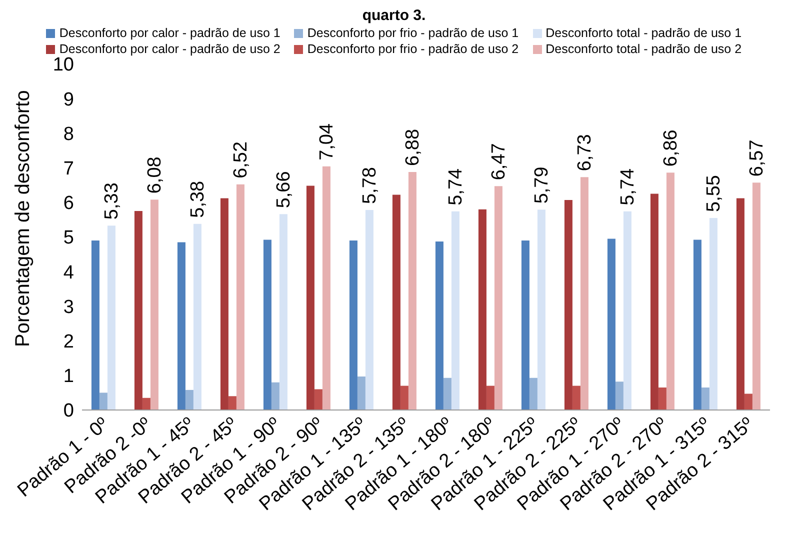 The image size is (788, 550). Describe the element at coordinates (169, 33) in the screenshot. I see `legend-label: Desconforto por calor - padrão de uso 1` at that location.